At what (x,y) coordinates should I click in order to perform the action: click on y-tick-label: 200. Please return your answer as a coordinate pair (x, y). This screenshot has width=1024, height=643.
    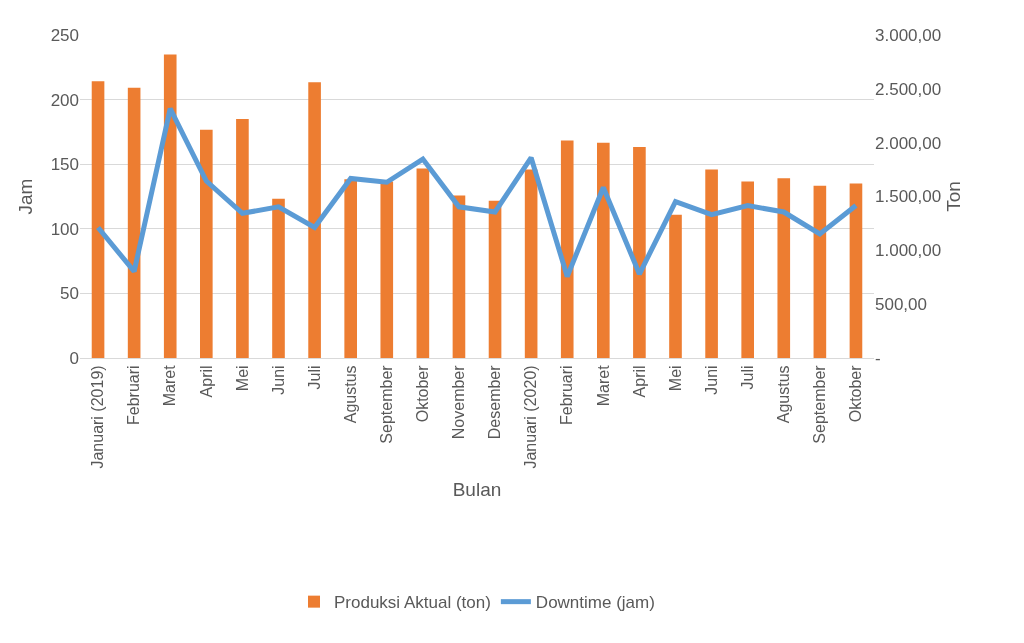
    Looking at the image, I should click on (64, 100).